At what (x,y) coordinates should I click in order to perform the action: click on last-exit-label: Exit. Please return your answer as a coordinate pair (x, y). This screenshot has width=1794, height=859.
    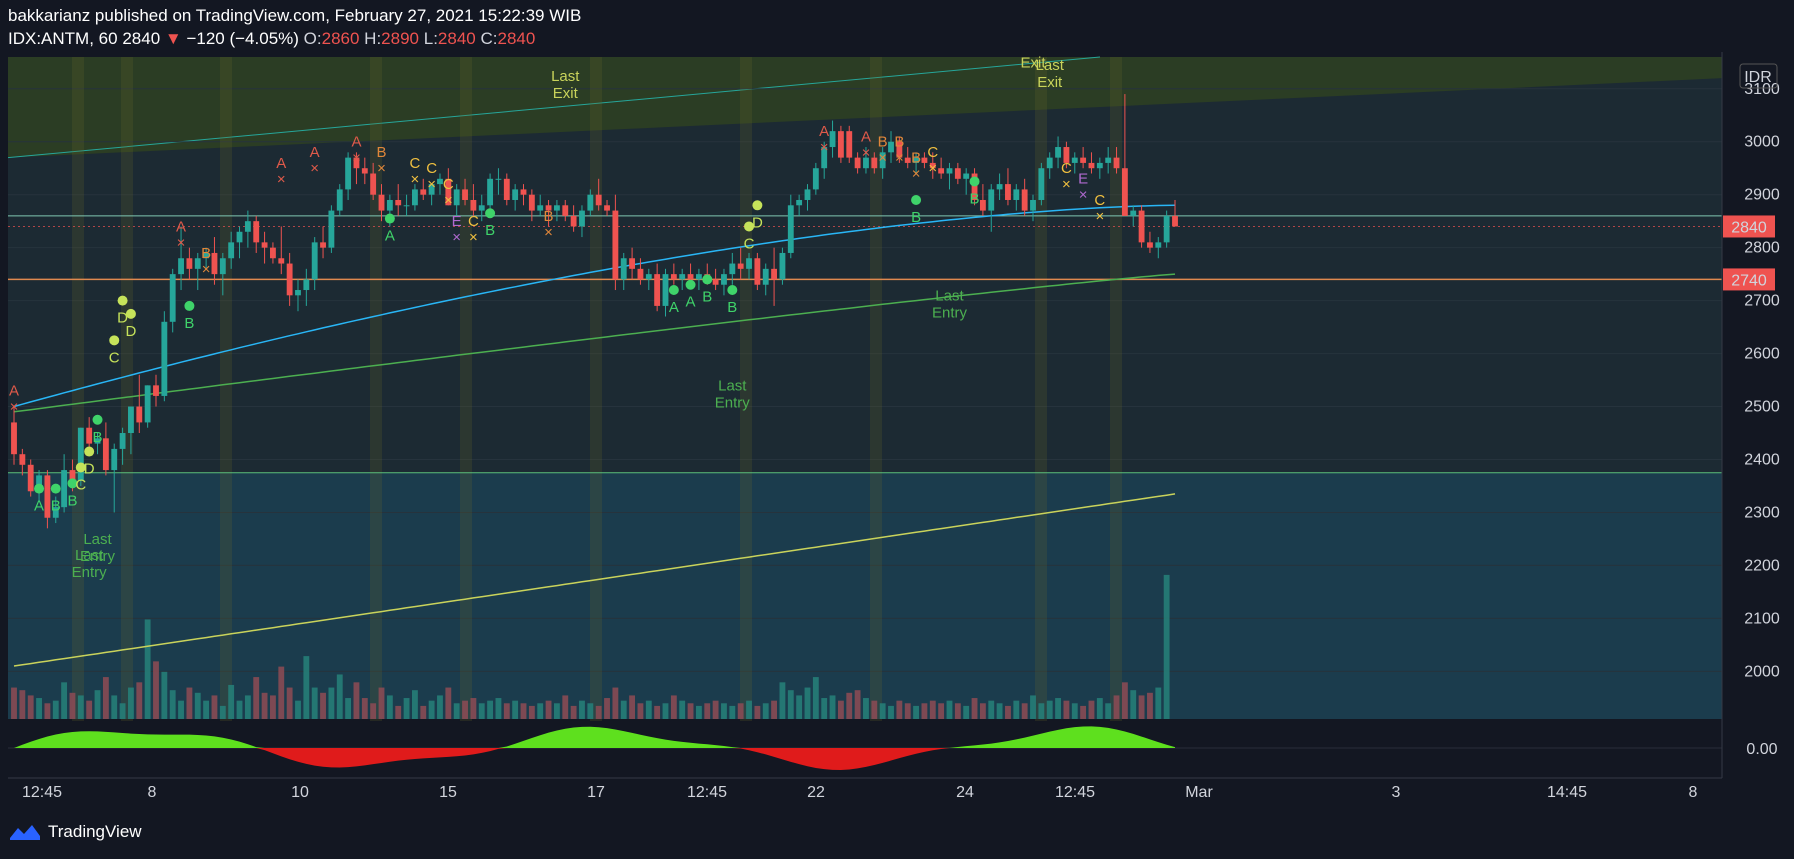
    Looking at the image, I should click on (566, 93).